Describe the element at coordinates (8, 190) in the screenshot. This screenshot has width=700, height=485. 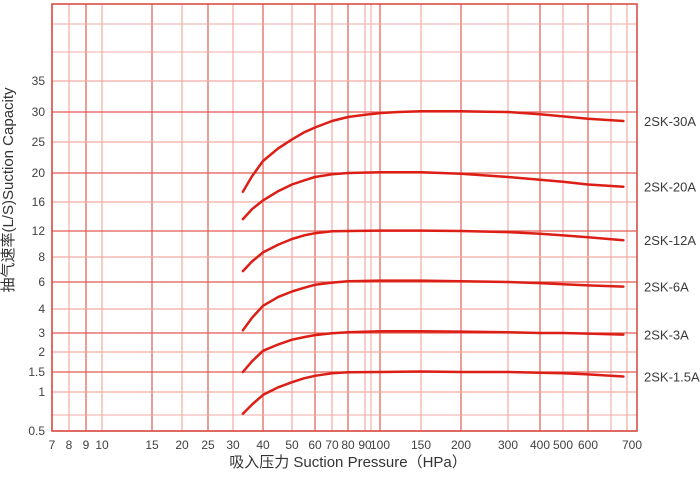
I see `y-axis-title: 抽气速率(L/S)Suction Capacity` at that location.